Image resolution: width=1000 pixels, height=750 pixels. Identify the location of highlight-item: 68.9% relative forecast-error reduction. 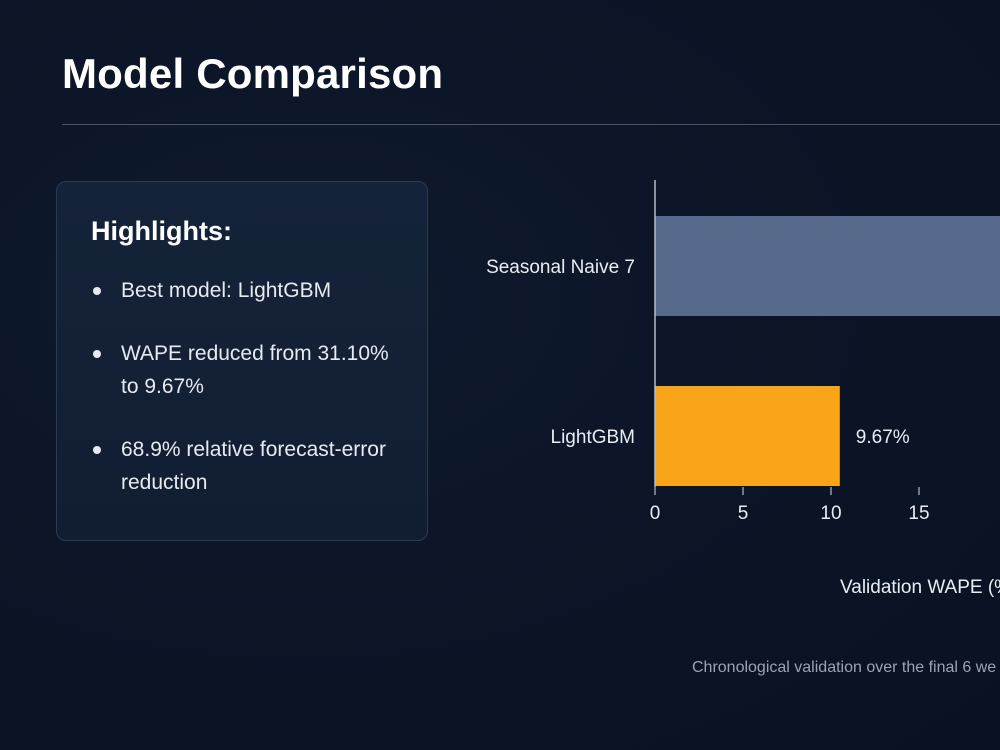
(251, 466).